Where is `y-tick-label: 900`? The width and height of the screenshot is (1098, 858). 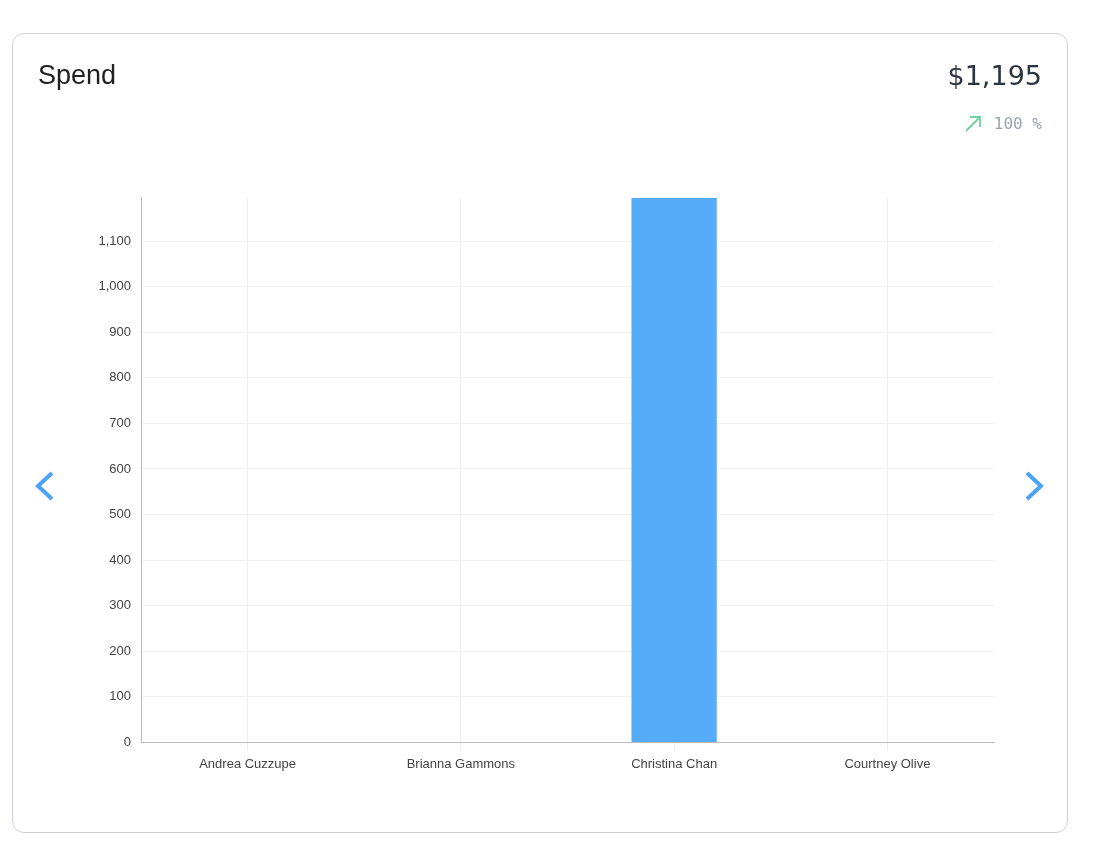 y-tick-label: 900 is located at coordinates (120, 331).